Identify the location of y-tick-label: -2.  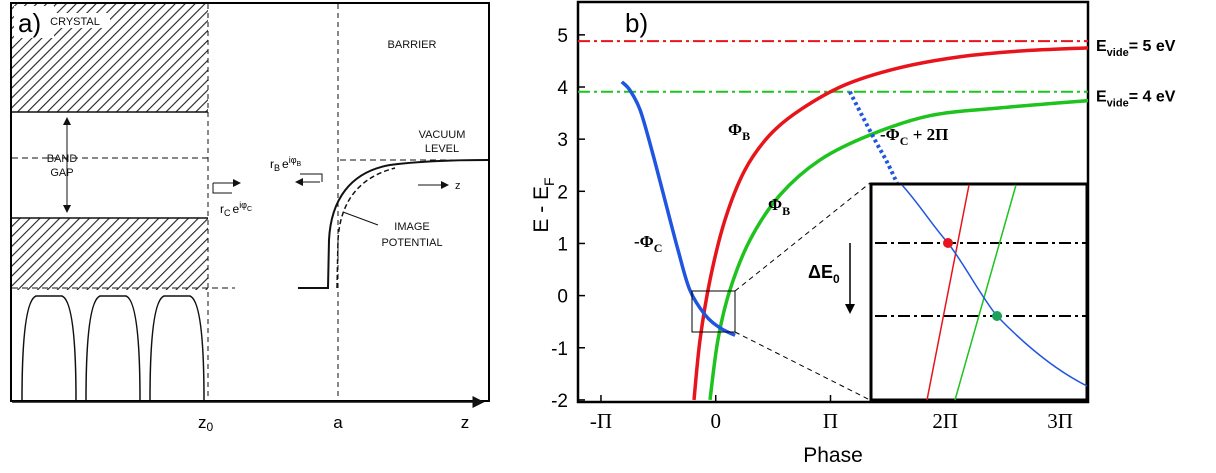
(559, 401).